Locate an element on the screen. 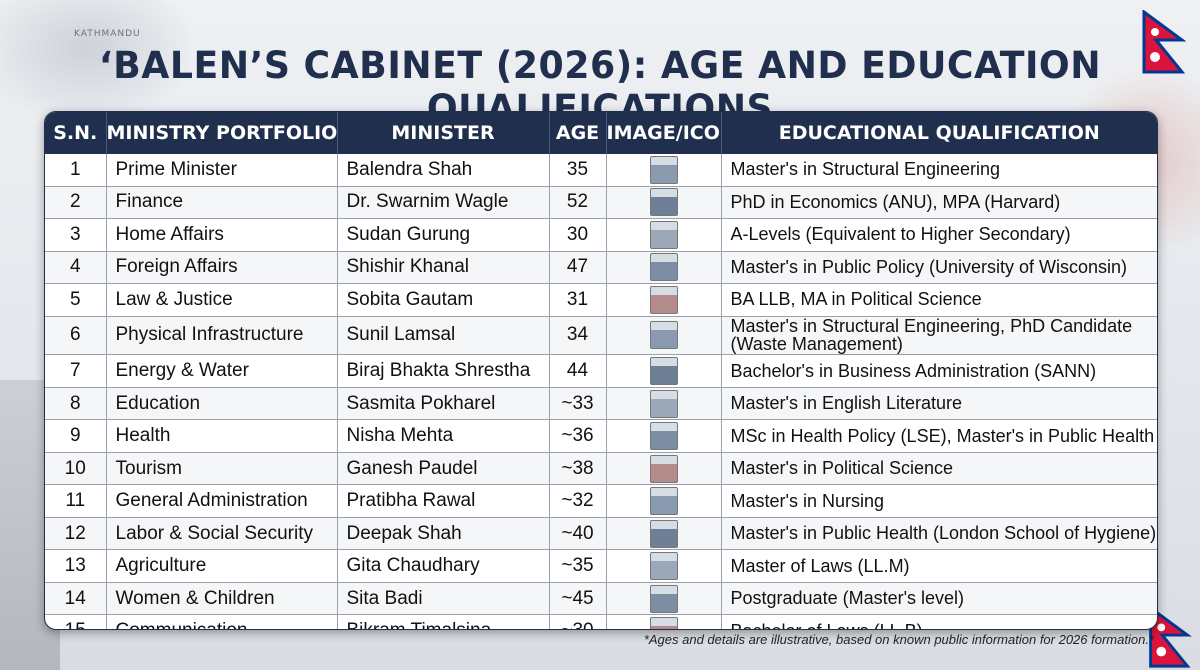 This screenshot has width=1200, height=670. row-age: 34 is located at coordinates (578, 336).